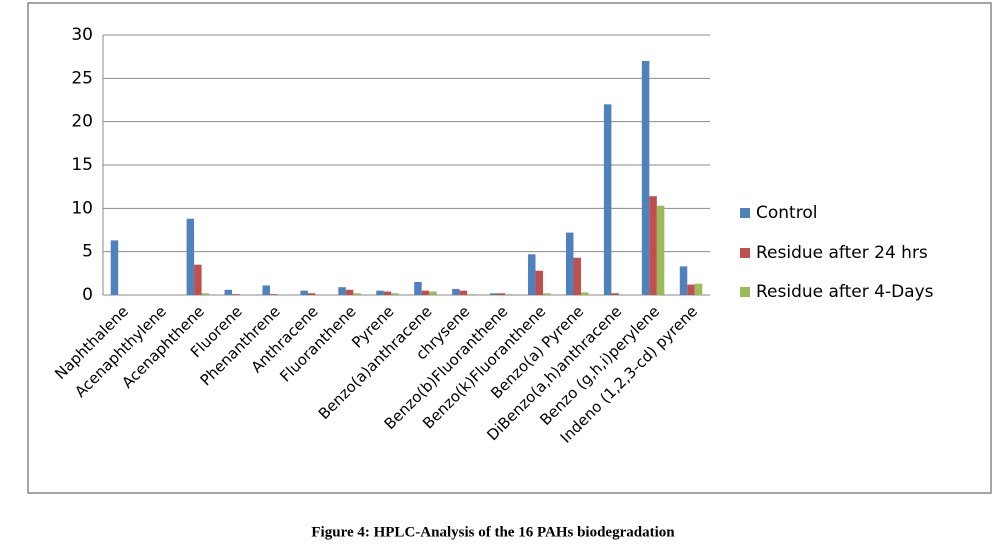 The image size is (998, 553). I want to click on y-tick-label: 30, so click(82, 35).